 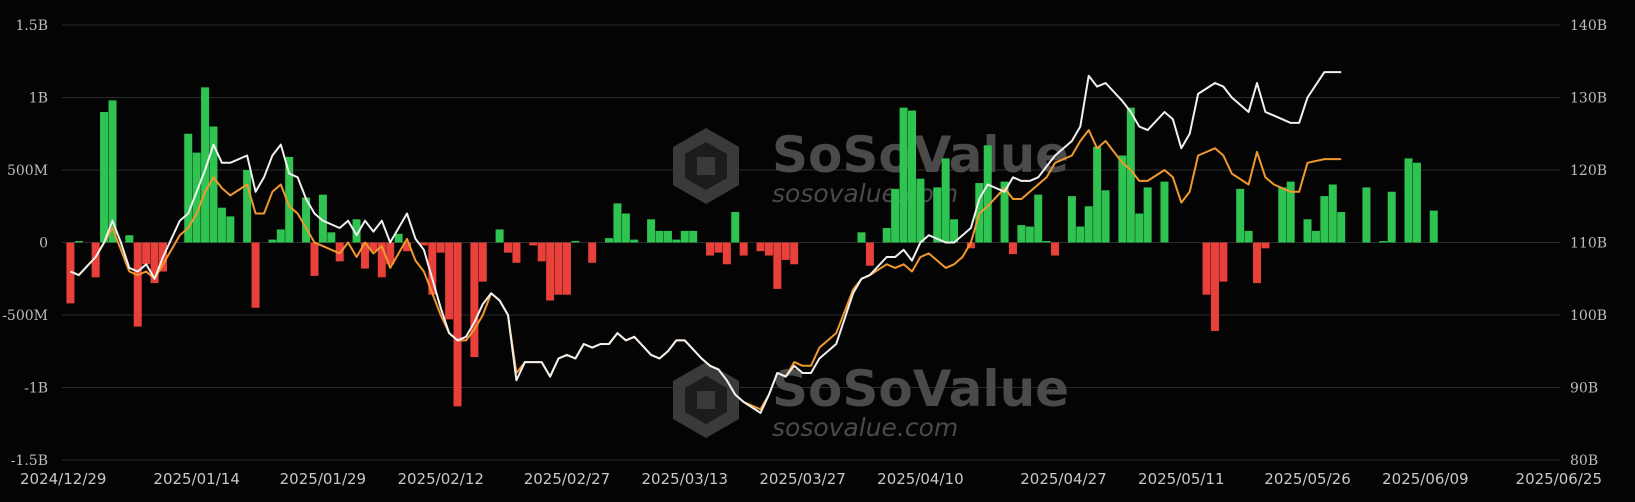 What do you see at coordinates (323, 479) in the screenshot?
I see `x-tick-label: 2025/01/29` at bounding box center [323, 479].